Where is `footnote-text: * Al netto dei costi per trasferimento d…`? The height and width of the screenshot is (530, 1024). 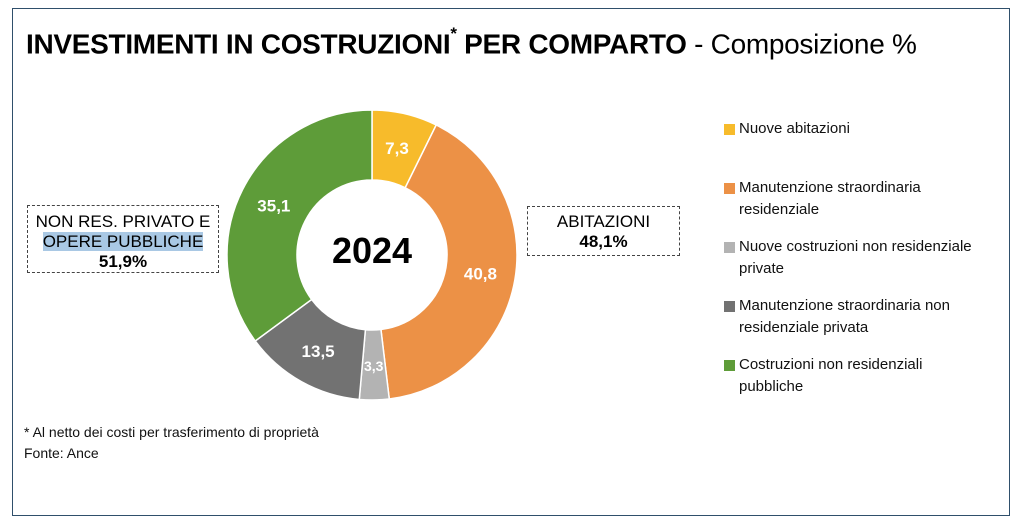 footnote-text: * Al netto dei costi per trasferimento d… is located at coordinates (171, 432).